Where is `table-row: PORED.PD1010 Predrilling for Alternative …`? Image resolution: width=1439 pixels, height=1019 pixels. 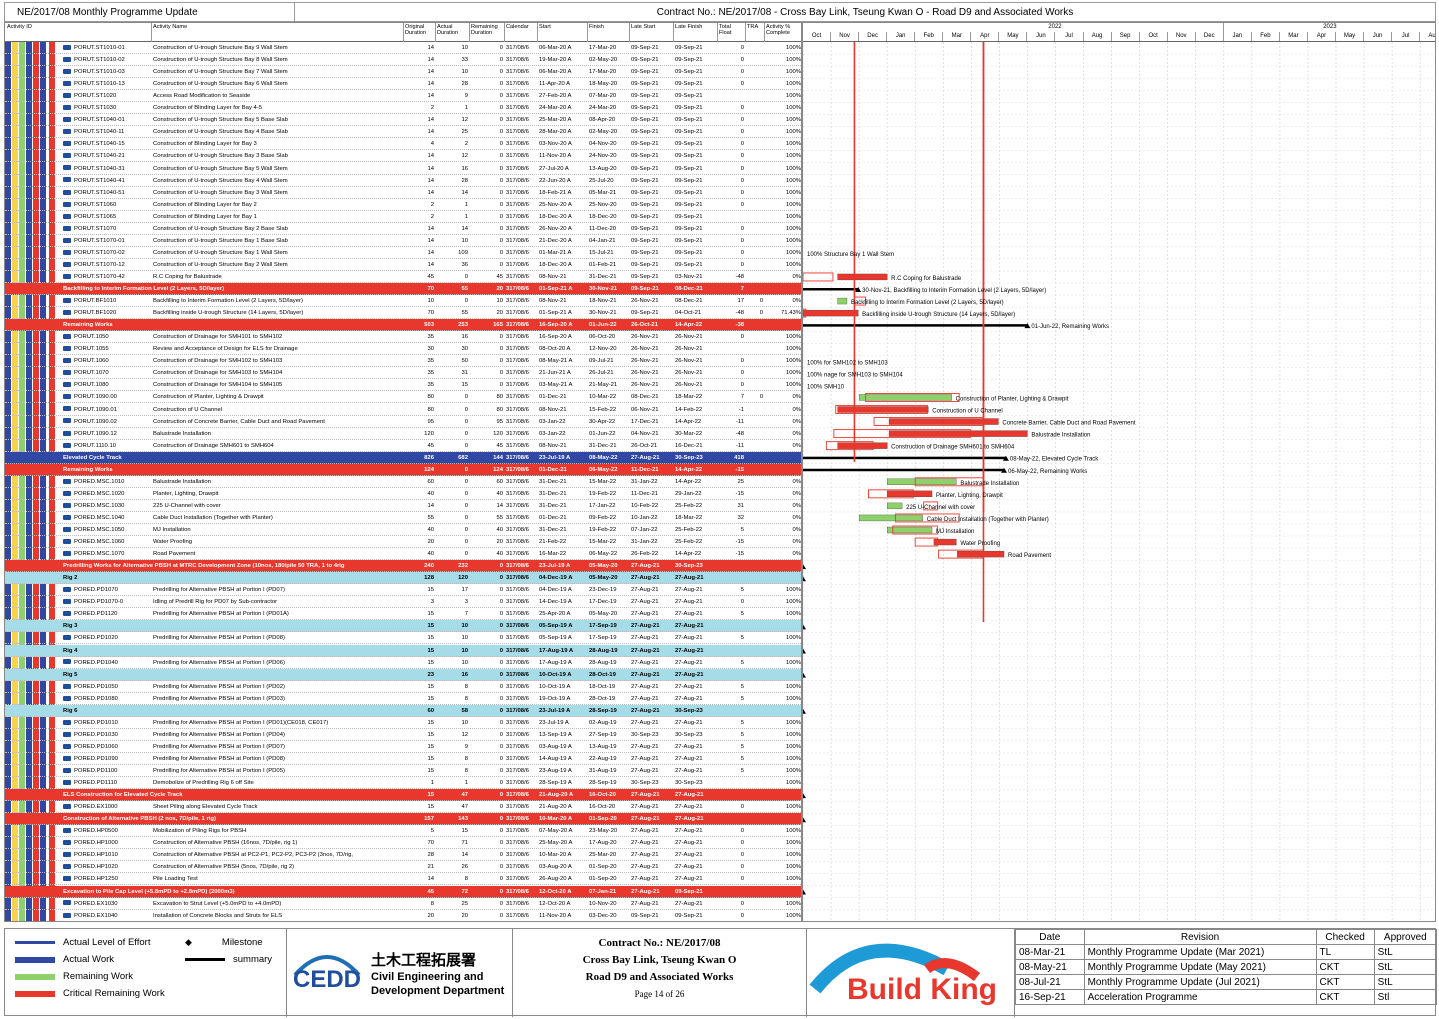
table-row: PORED.PD1010 Predrilling for Alternative … is located at coordinates (403, 723).